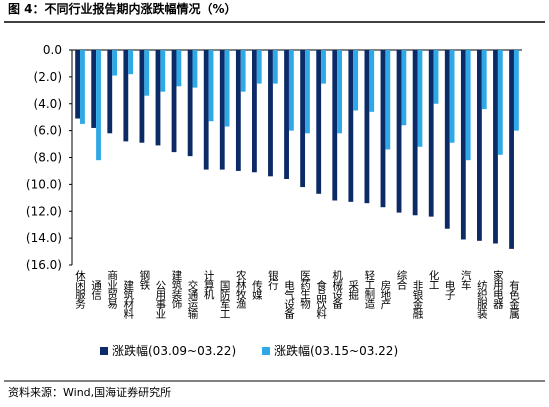  Describe the element at coordinates (450, 289) in the screenshot. I see `x-tick-label: 电子` at that location.